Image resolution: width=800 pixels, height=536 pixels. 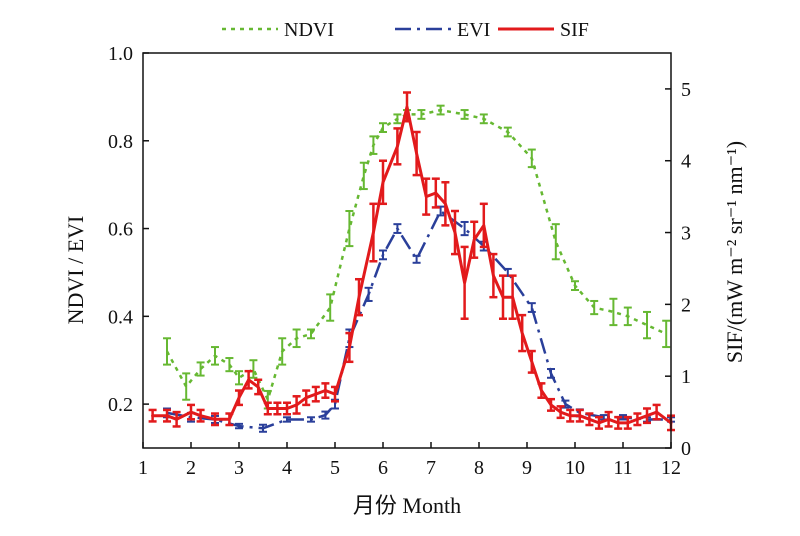 I want to click on legend-label: EVI, so click(x=473, y=30).